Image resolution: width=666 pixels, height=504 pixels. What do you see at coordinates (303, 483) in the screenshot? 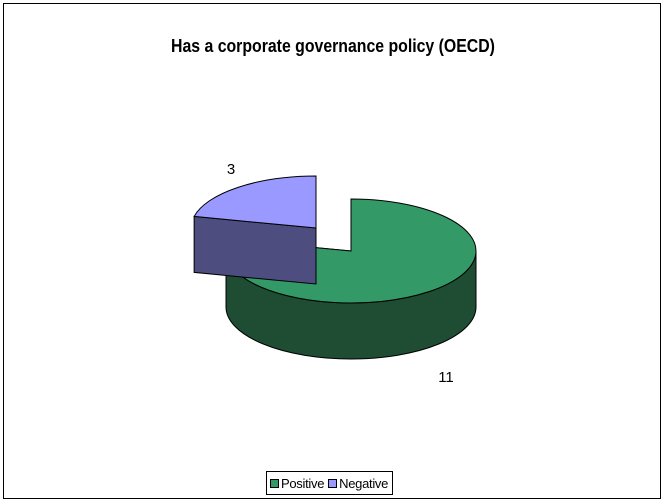
I see `legend-label-positive: Positive` at bounding box center [303, 483].